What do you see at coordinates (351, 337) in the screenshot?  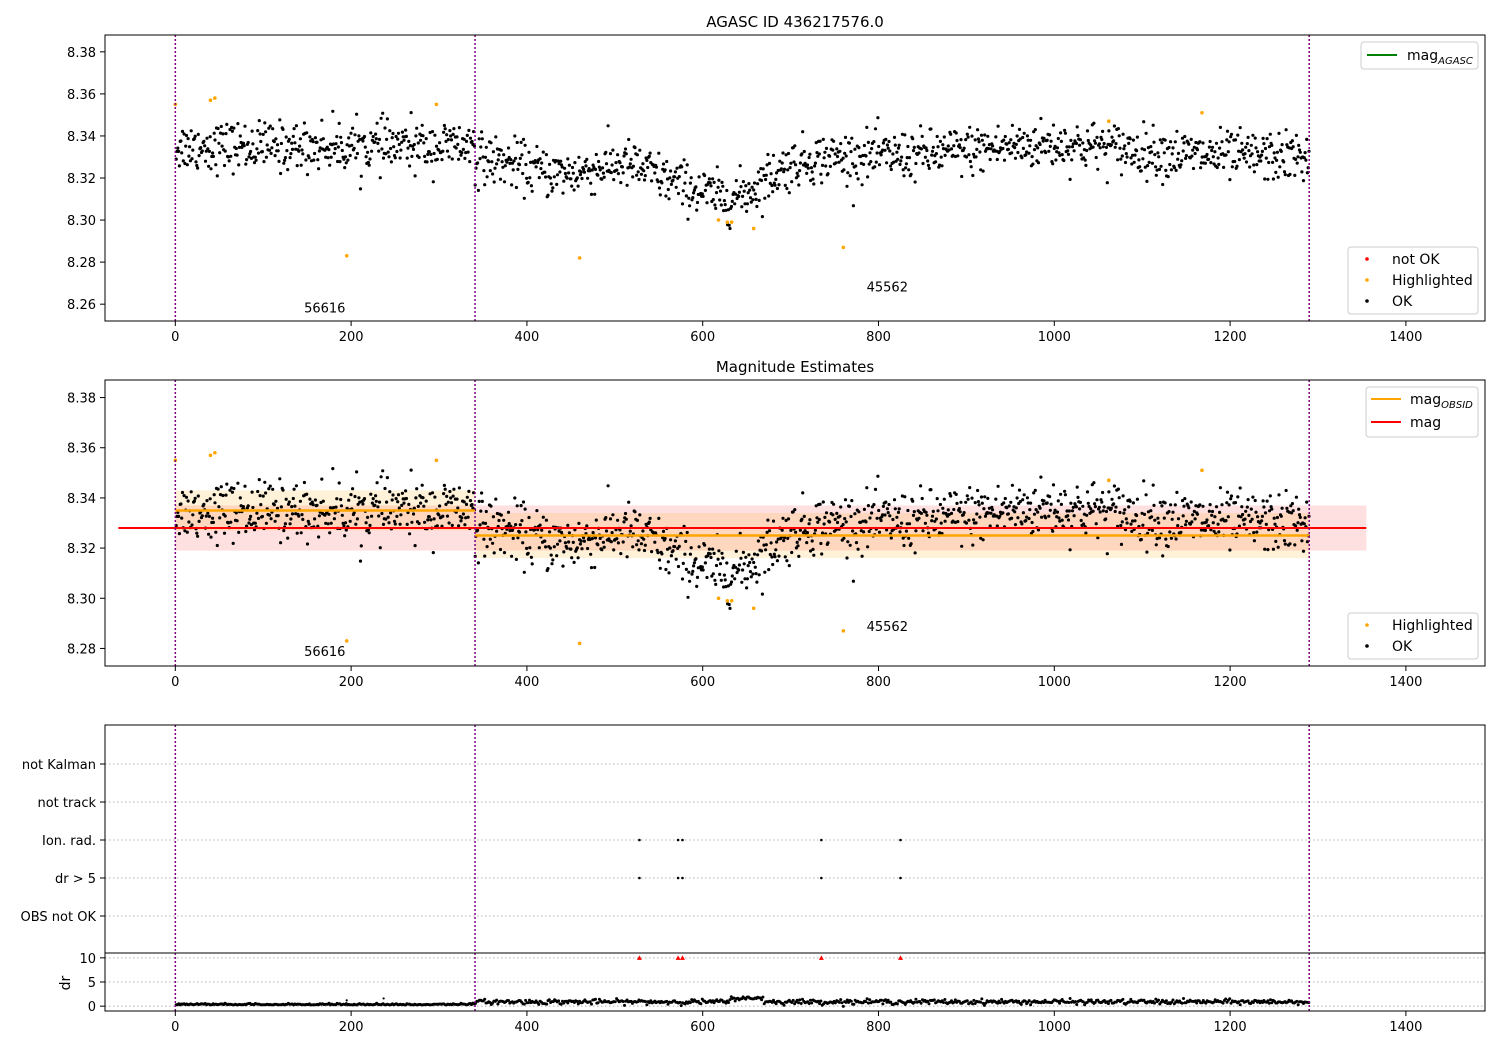 I see `x-tick-label: 200` at bounding box center [351, 337].